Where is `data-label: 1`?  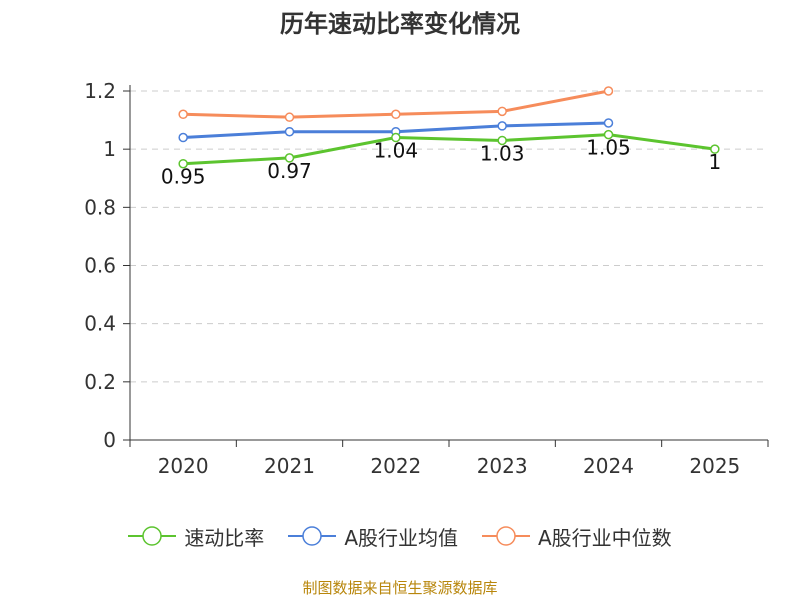
data-label: 1 is located at coordinates (714, 162).